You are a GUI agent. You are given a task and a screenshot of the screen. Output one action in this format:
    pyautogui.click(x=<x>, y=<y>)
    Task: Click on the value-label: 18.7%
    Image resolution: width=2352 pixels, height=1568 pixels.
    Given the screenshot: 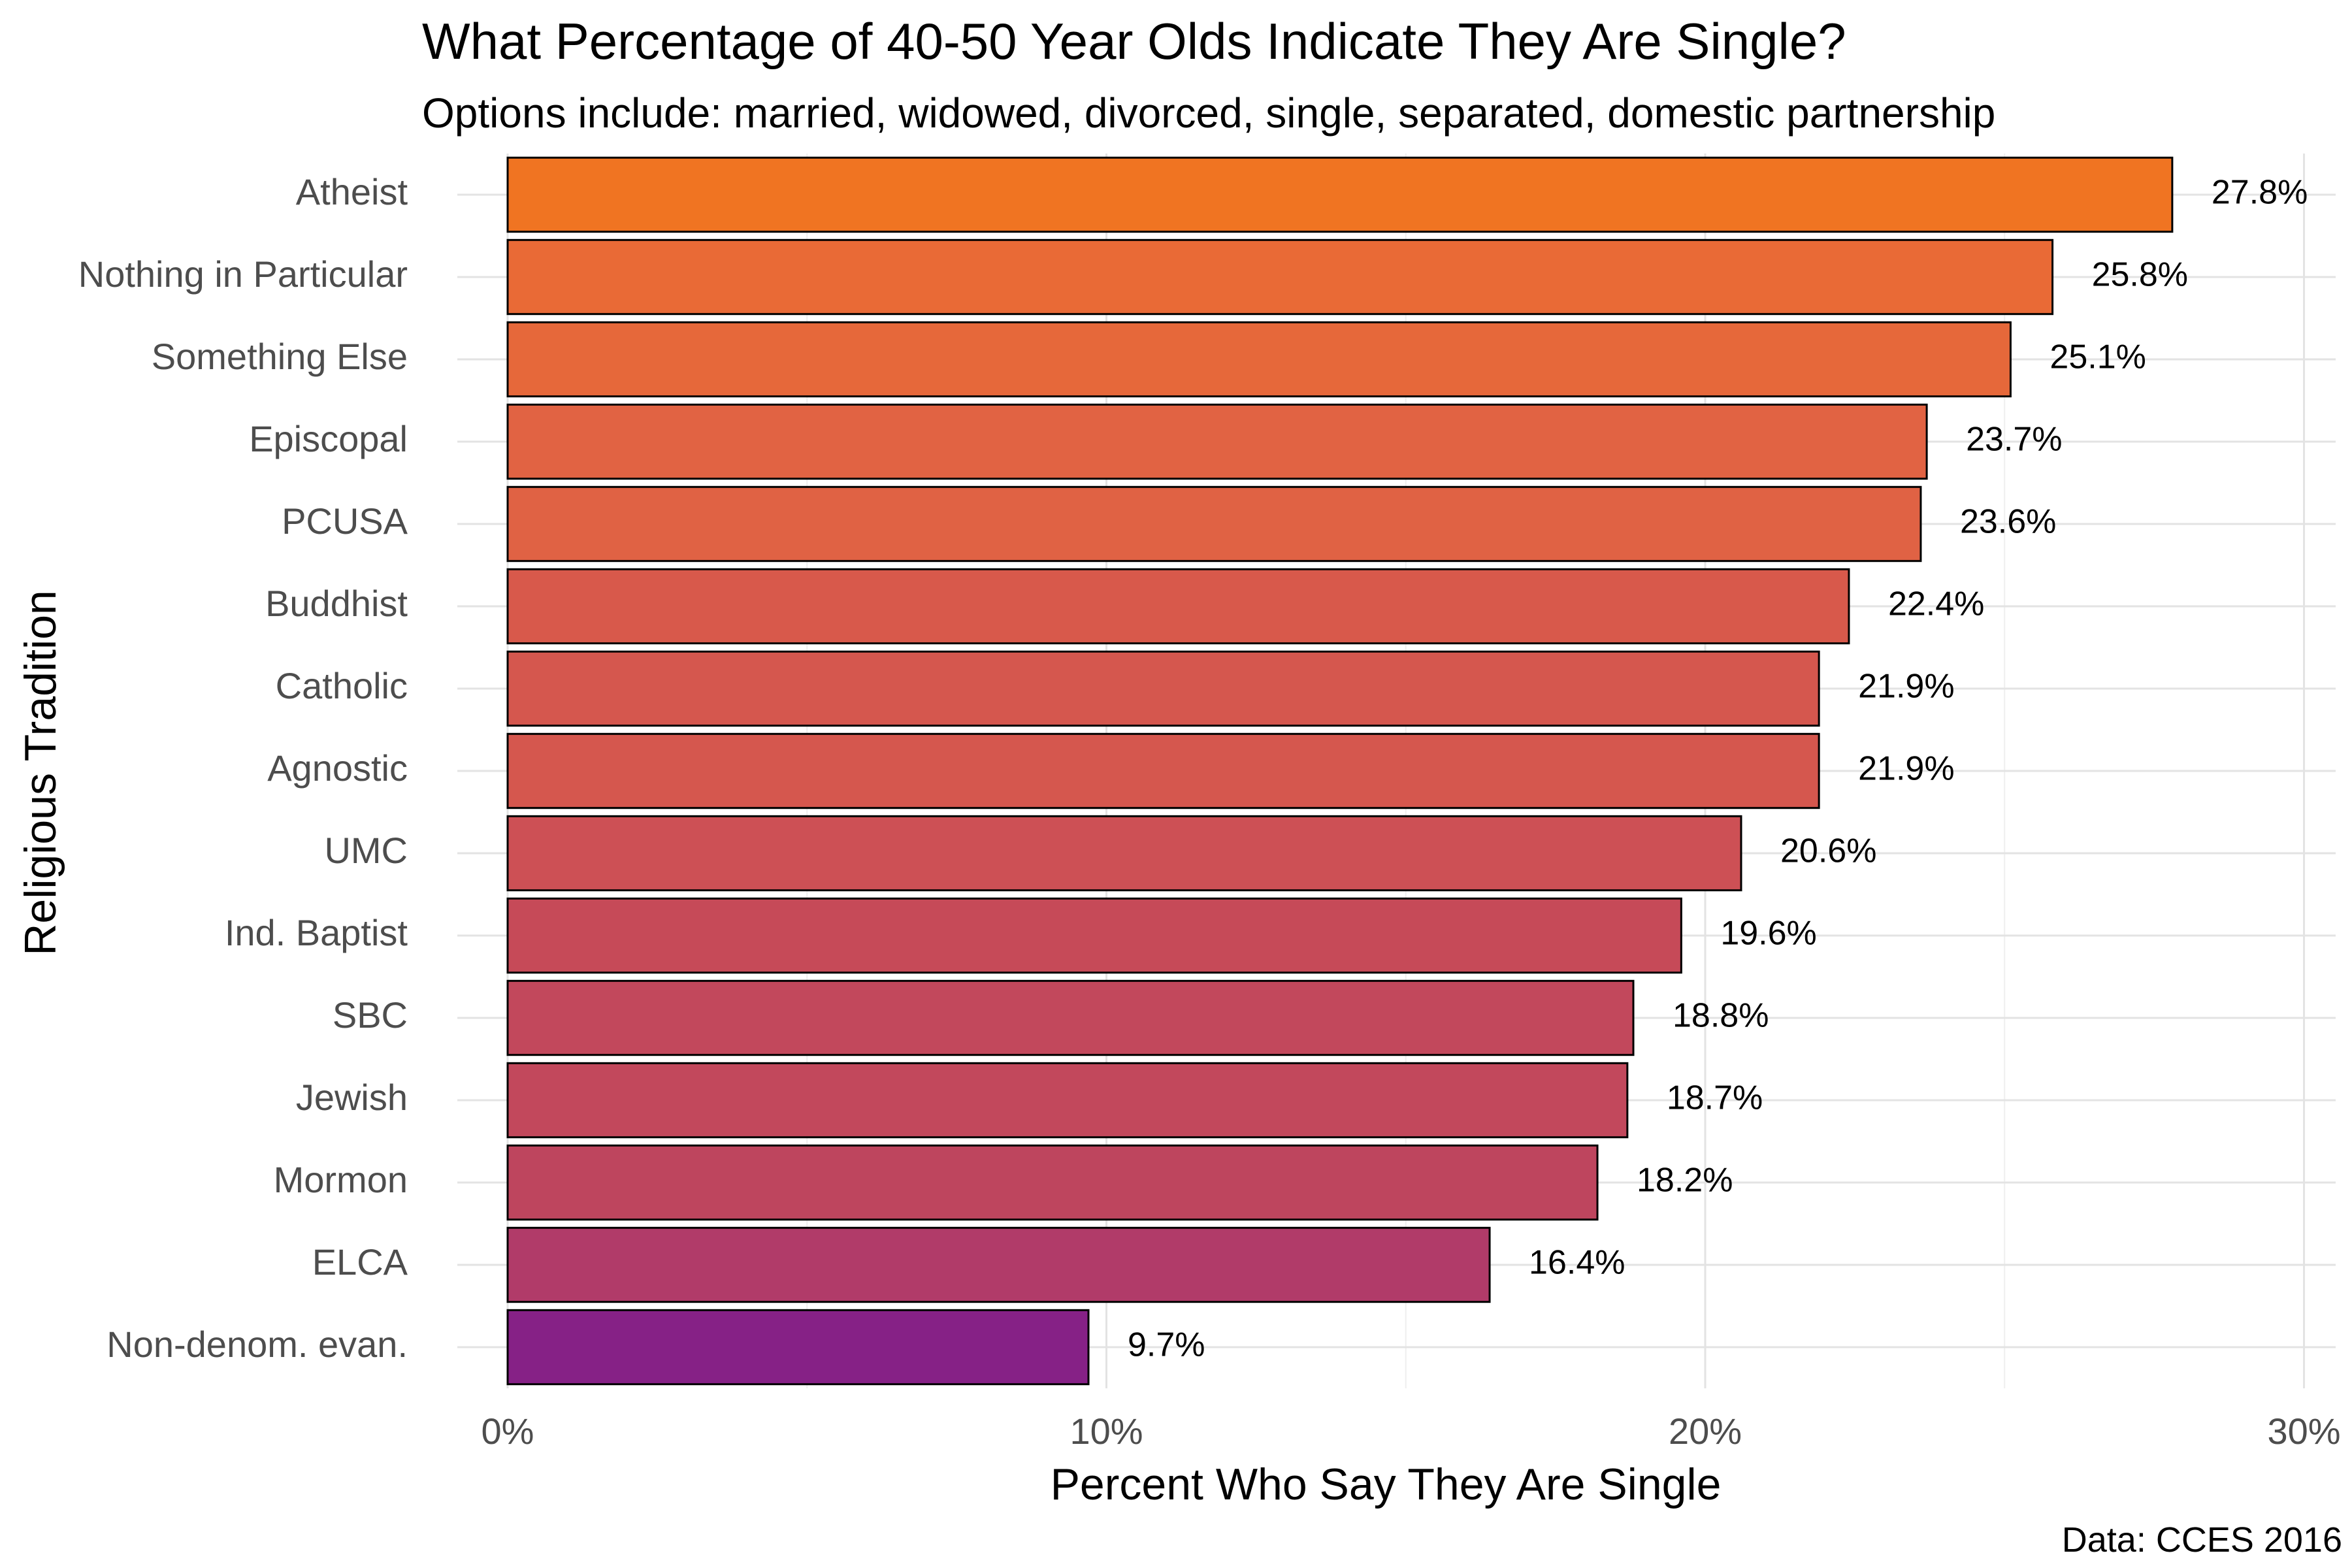 What is the action you would take?
    pyautogui.click(x=1715, y=1098)
    